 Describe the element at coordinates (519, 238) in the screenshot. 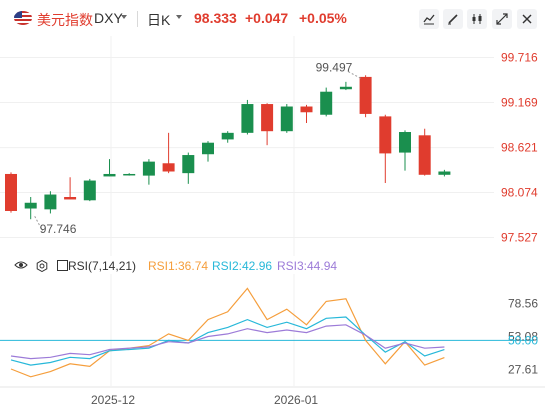

I see `y-tick-label: 97.527` at that location.